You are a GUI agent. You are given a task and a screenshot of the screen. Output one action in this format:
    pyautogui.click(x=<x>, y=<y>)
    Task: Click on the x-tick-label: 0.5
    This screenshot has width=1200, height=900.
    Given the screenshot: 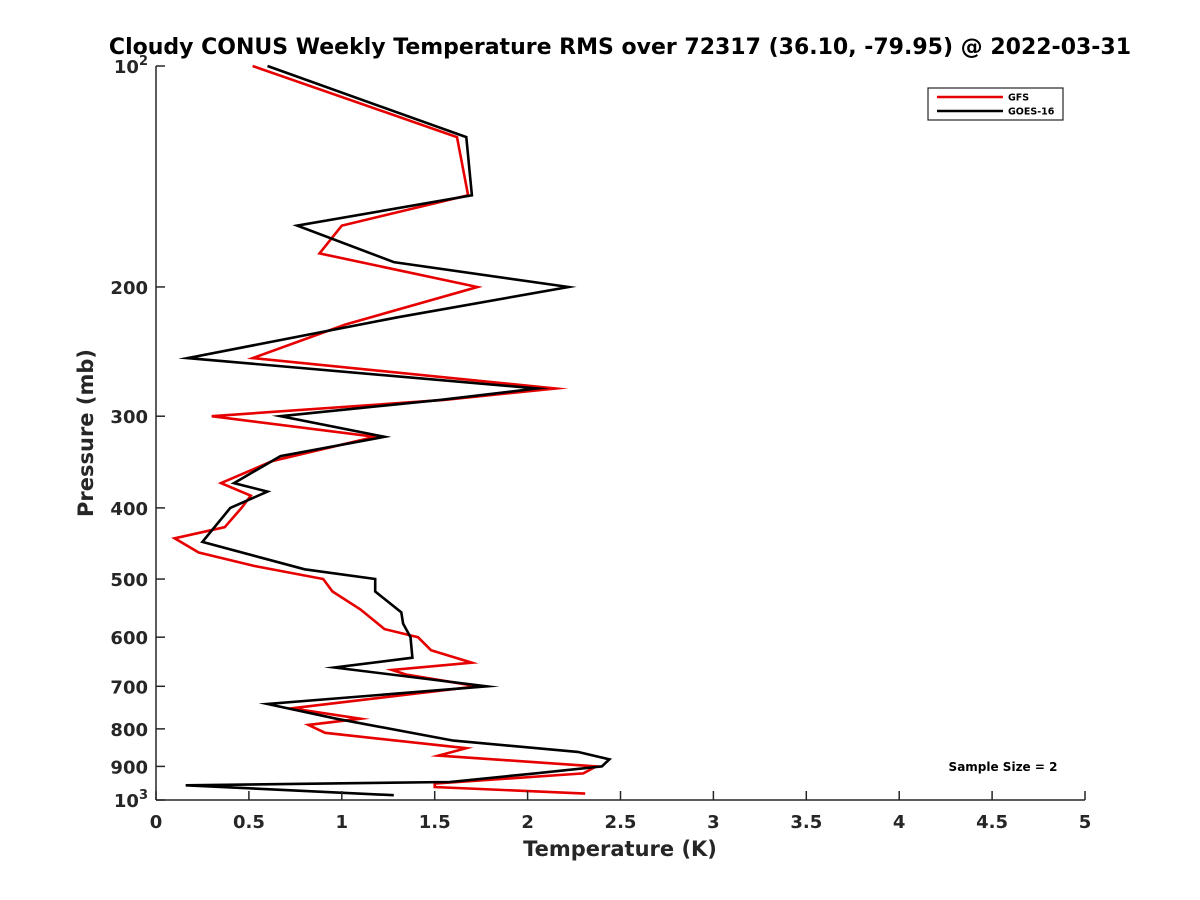 What is the action you would take?
    pyautogui.click(x=249, y=822)
    